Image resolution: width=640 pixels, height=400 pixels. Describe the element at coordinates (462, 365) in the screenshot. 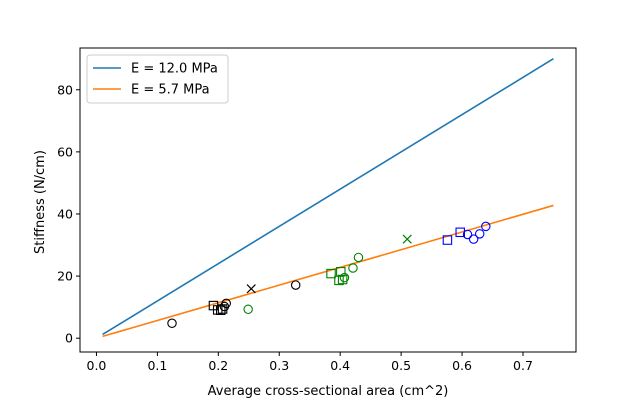

I see `x-tick-label: 0.6` at that location.